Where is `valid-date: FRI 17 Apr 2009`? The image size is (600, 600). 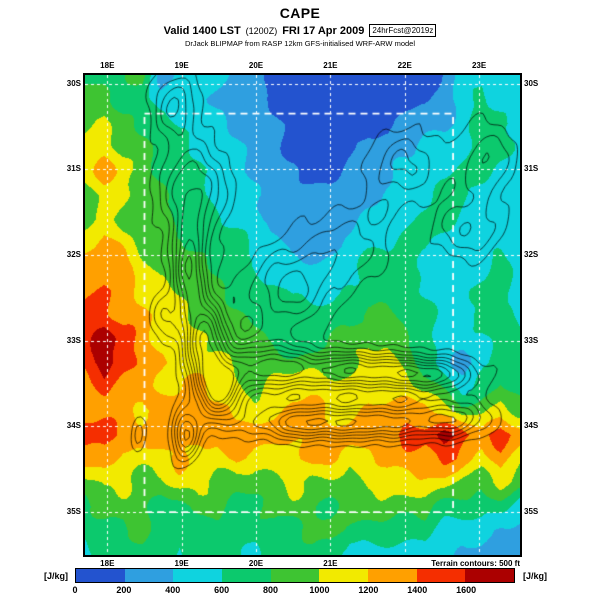
valid-date: FRI 17 Apr 2009 is located at coordinates (323, 30).